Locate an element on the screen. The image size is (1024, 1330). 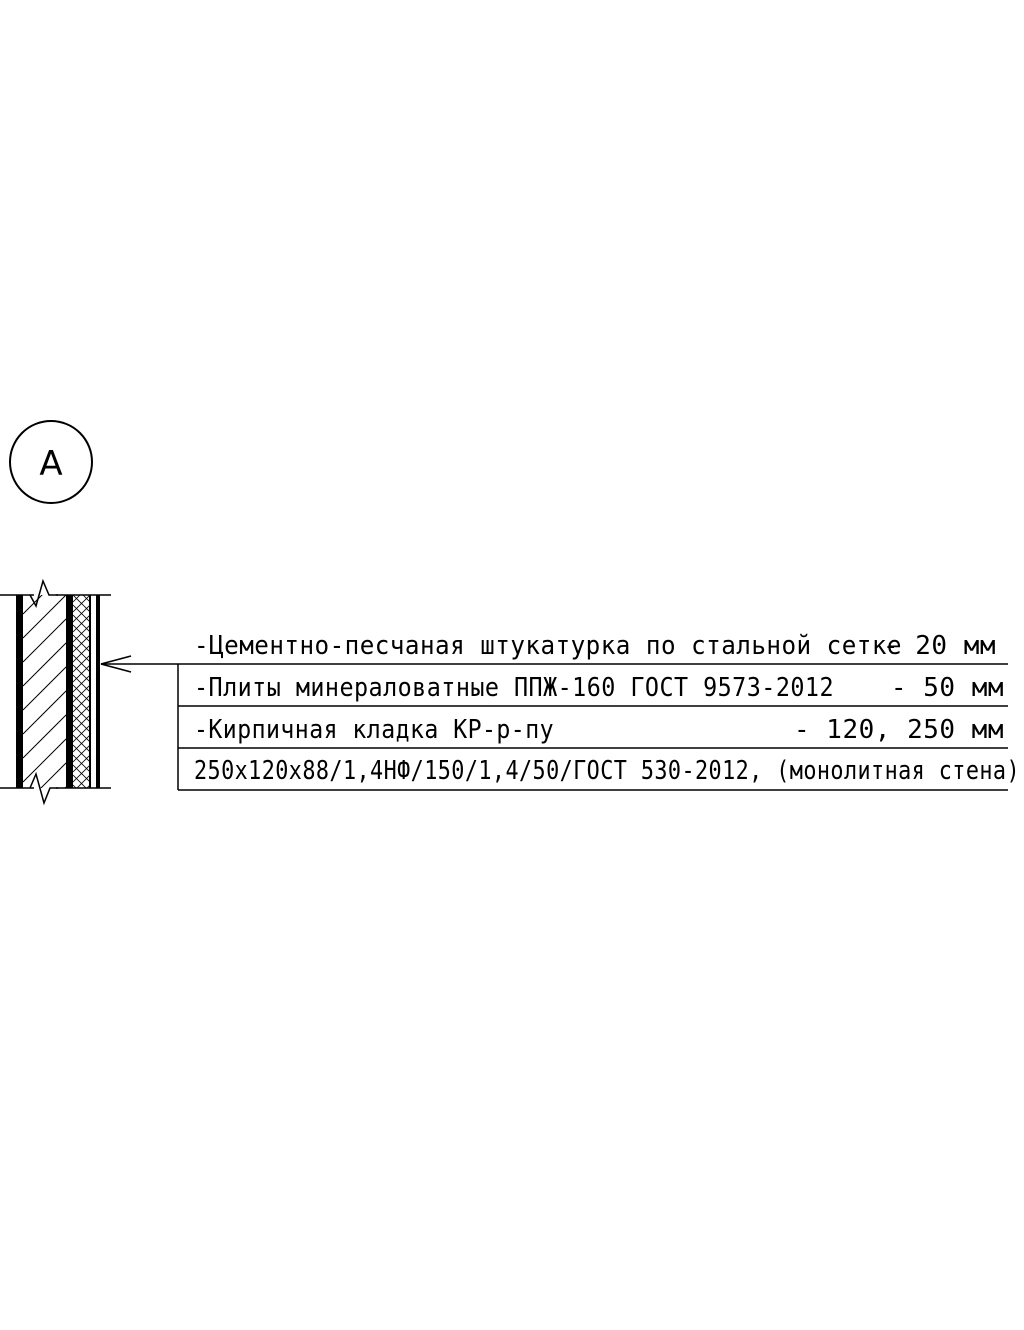
layer-3-description: -Кирпичная кладка КР-р-пу is located at coordinates (374, 730).